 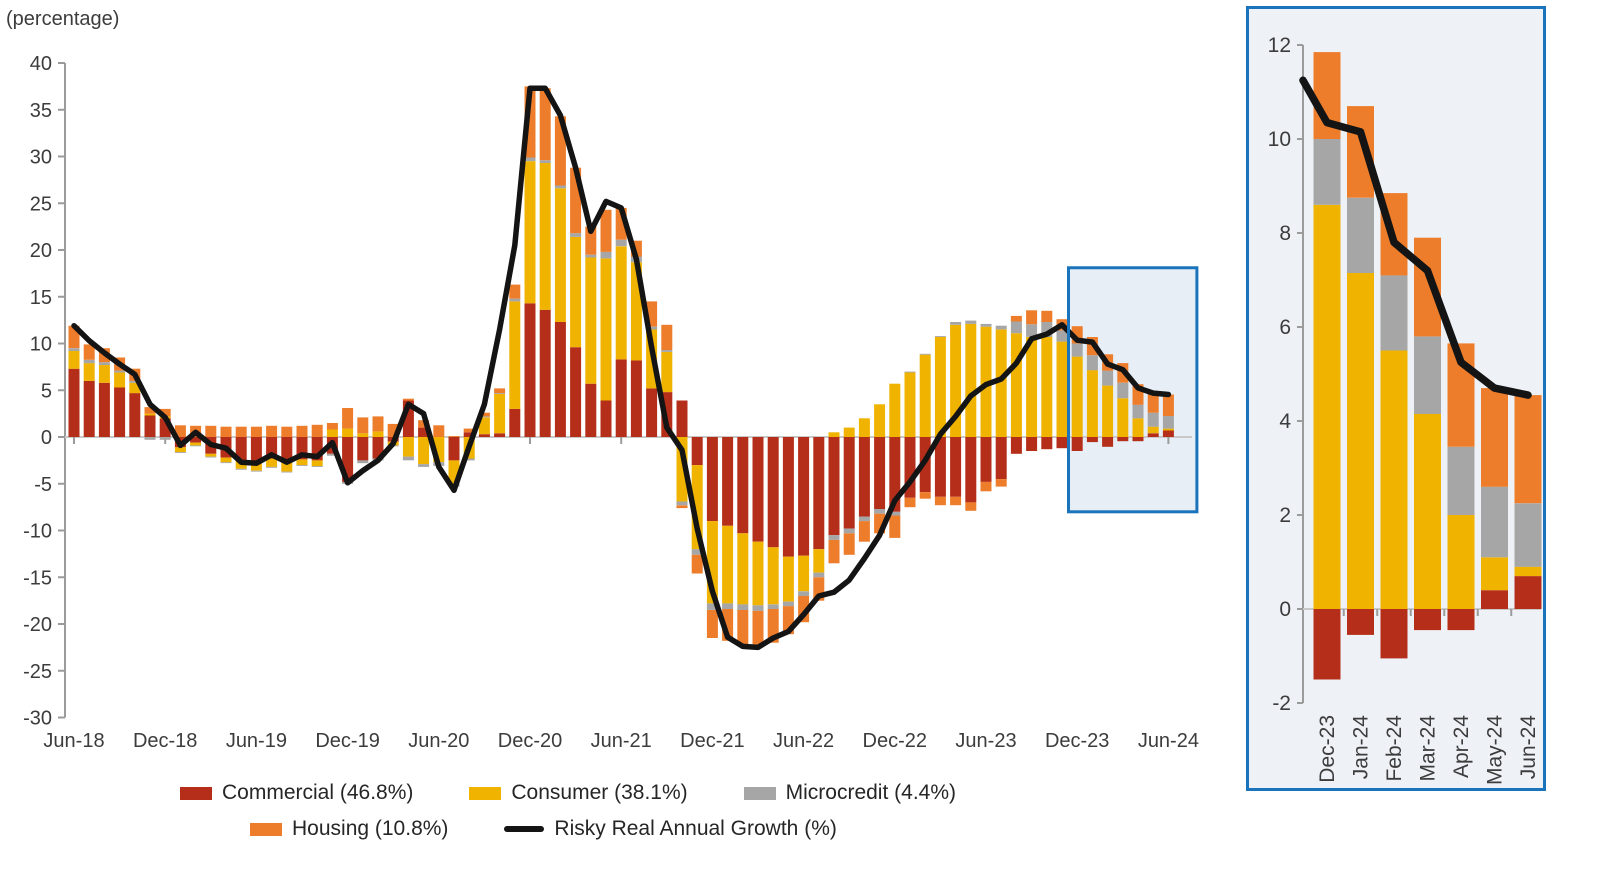 What do you see at coordinates (870, 792) in the screenshot?
I see `legend-label-microcredit: Microcredit (4.4%)` at bounding box center [870, 792].